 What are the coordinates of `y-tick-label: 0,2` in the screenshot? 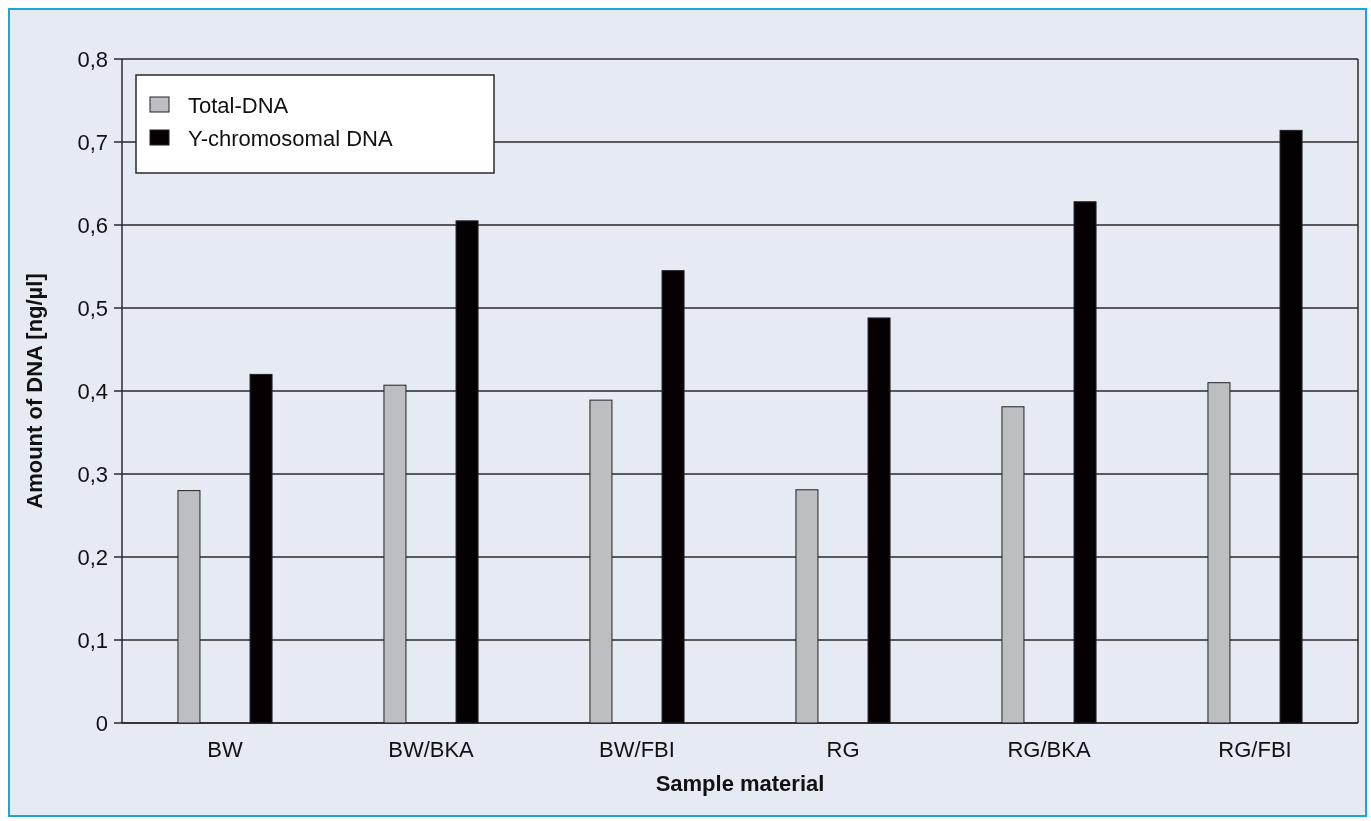 It's located at (92, 557).